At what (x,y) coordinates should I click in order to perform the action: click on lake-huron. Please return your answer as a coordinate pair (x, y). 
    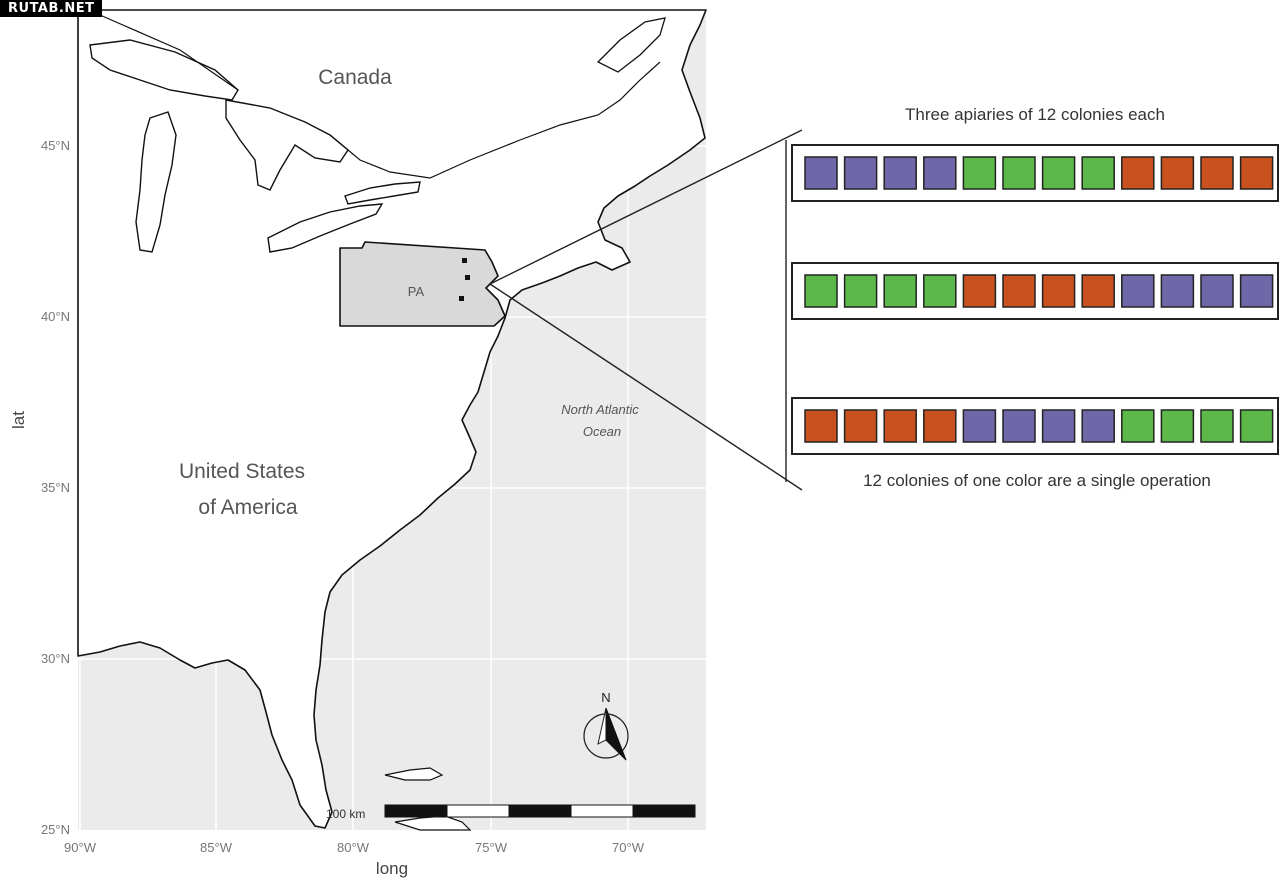
    Looking at the image, I should click on (287, 145).